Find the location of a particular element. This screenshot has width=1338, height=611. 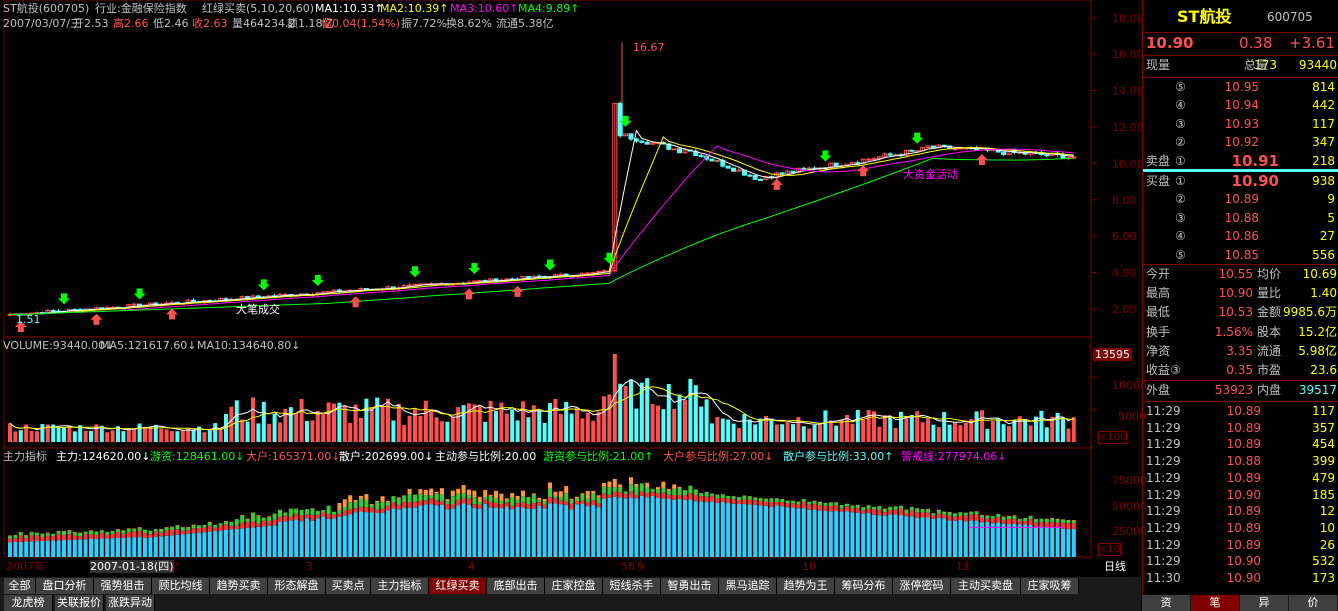

tab-17: 主动买卖盘 is located at coordinates (986, 586).